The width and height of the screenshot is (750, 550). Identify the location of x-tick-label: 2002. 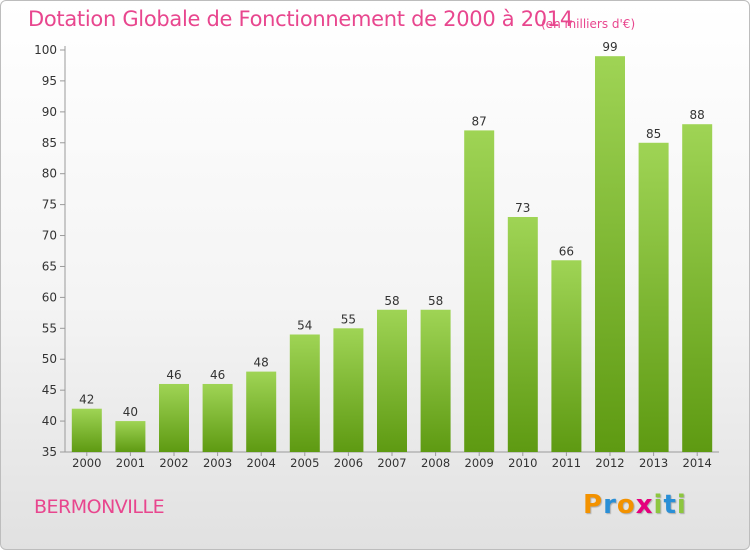
(173, 463).